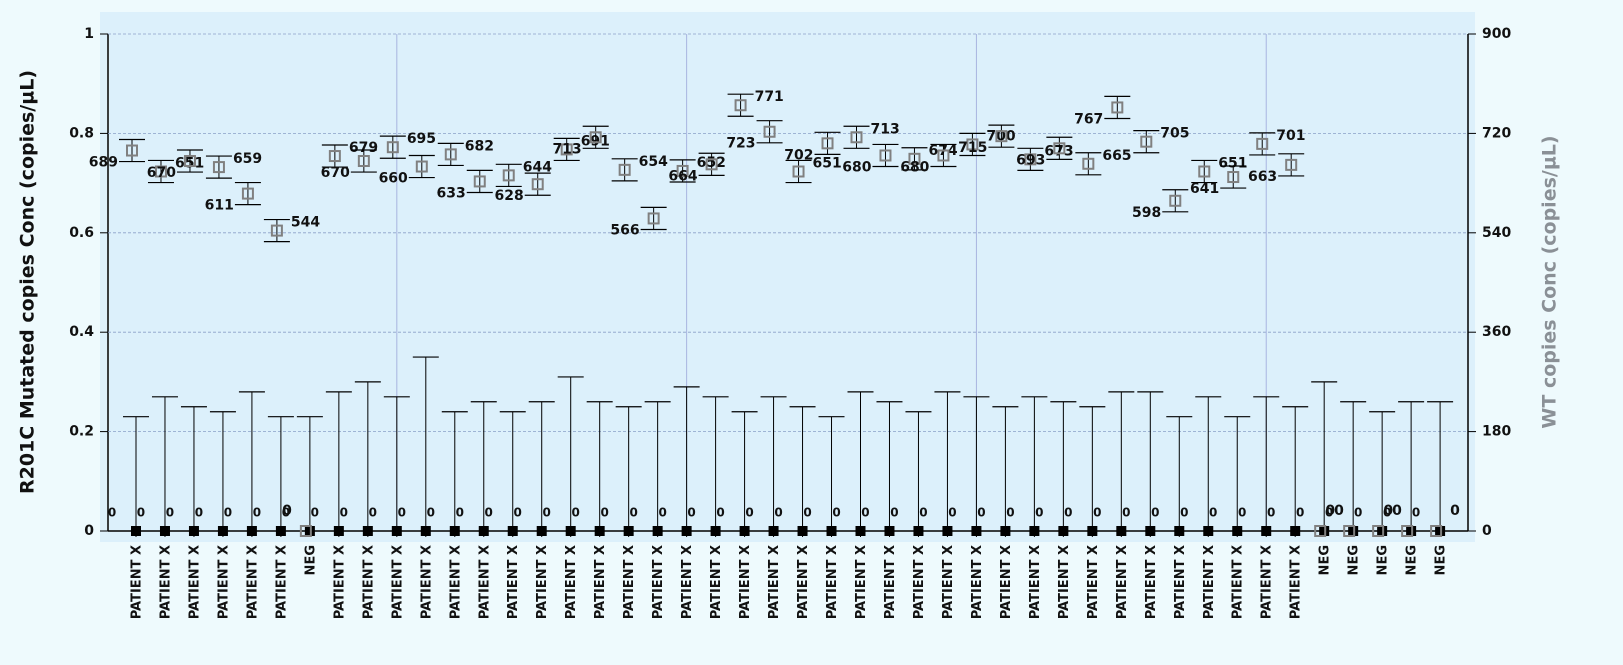 The image size is (1623, 665). What do you see at coordinates (451, 193) in the screenshot?
I see `data-label: 633` at bounding box center [451, 193].